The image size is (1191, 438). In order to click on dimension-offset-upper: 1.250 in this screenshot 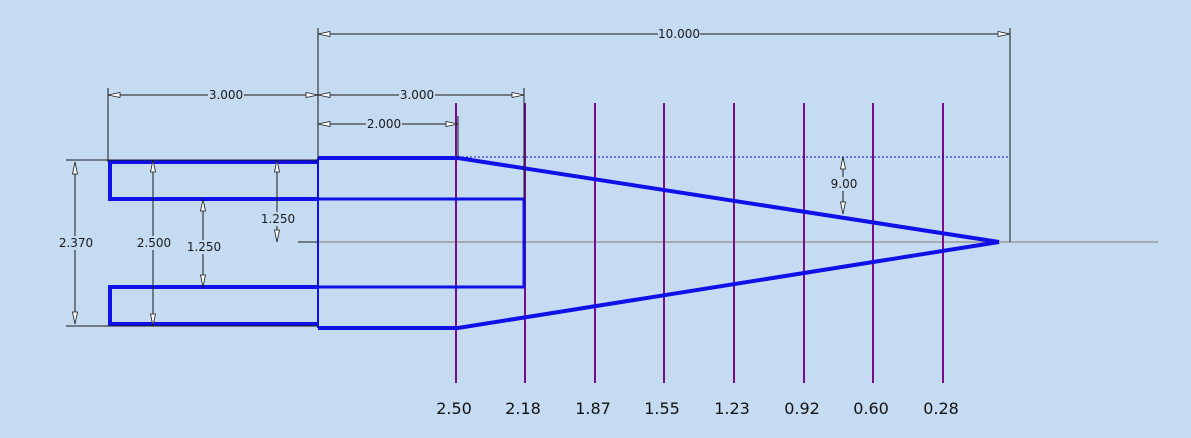, I will do `click(278, 201)`.